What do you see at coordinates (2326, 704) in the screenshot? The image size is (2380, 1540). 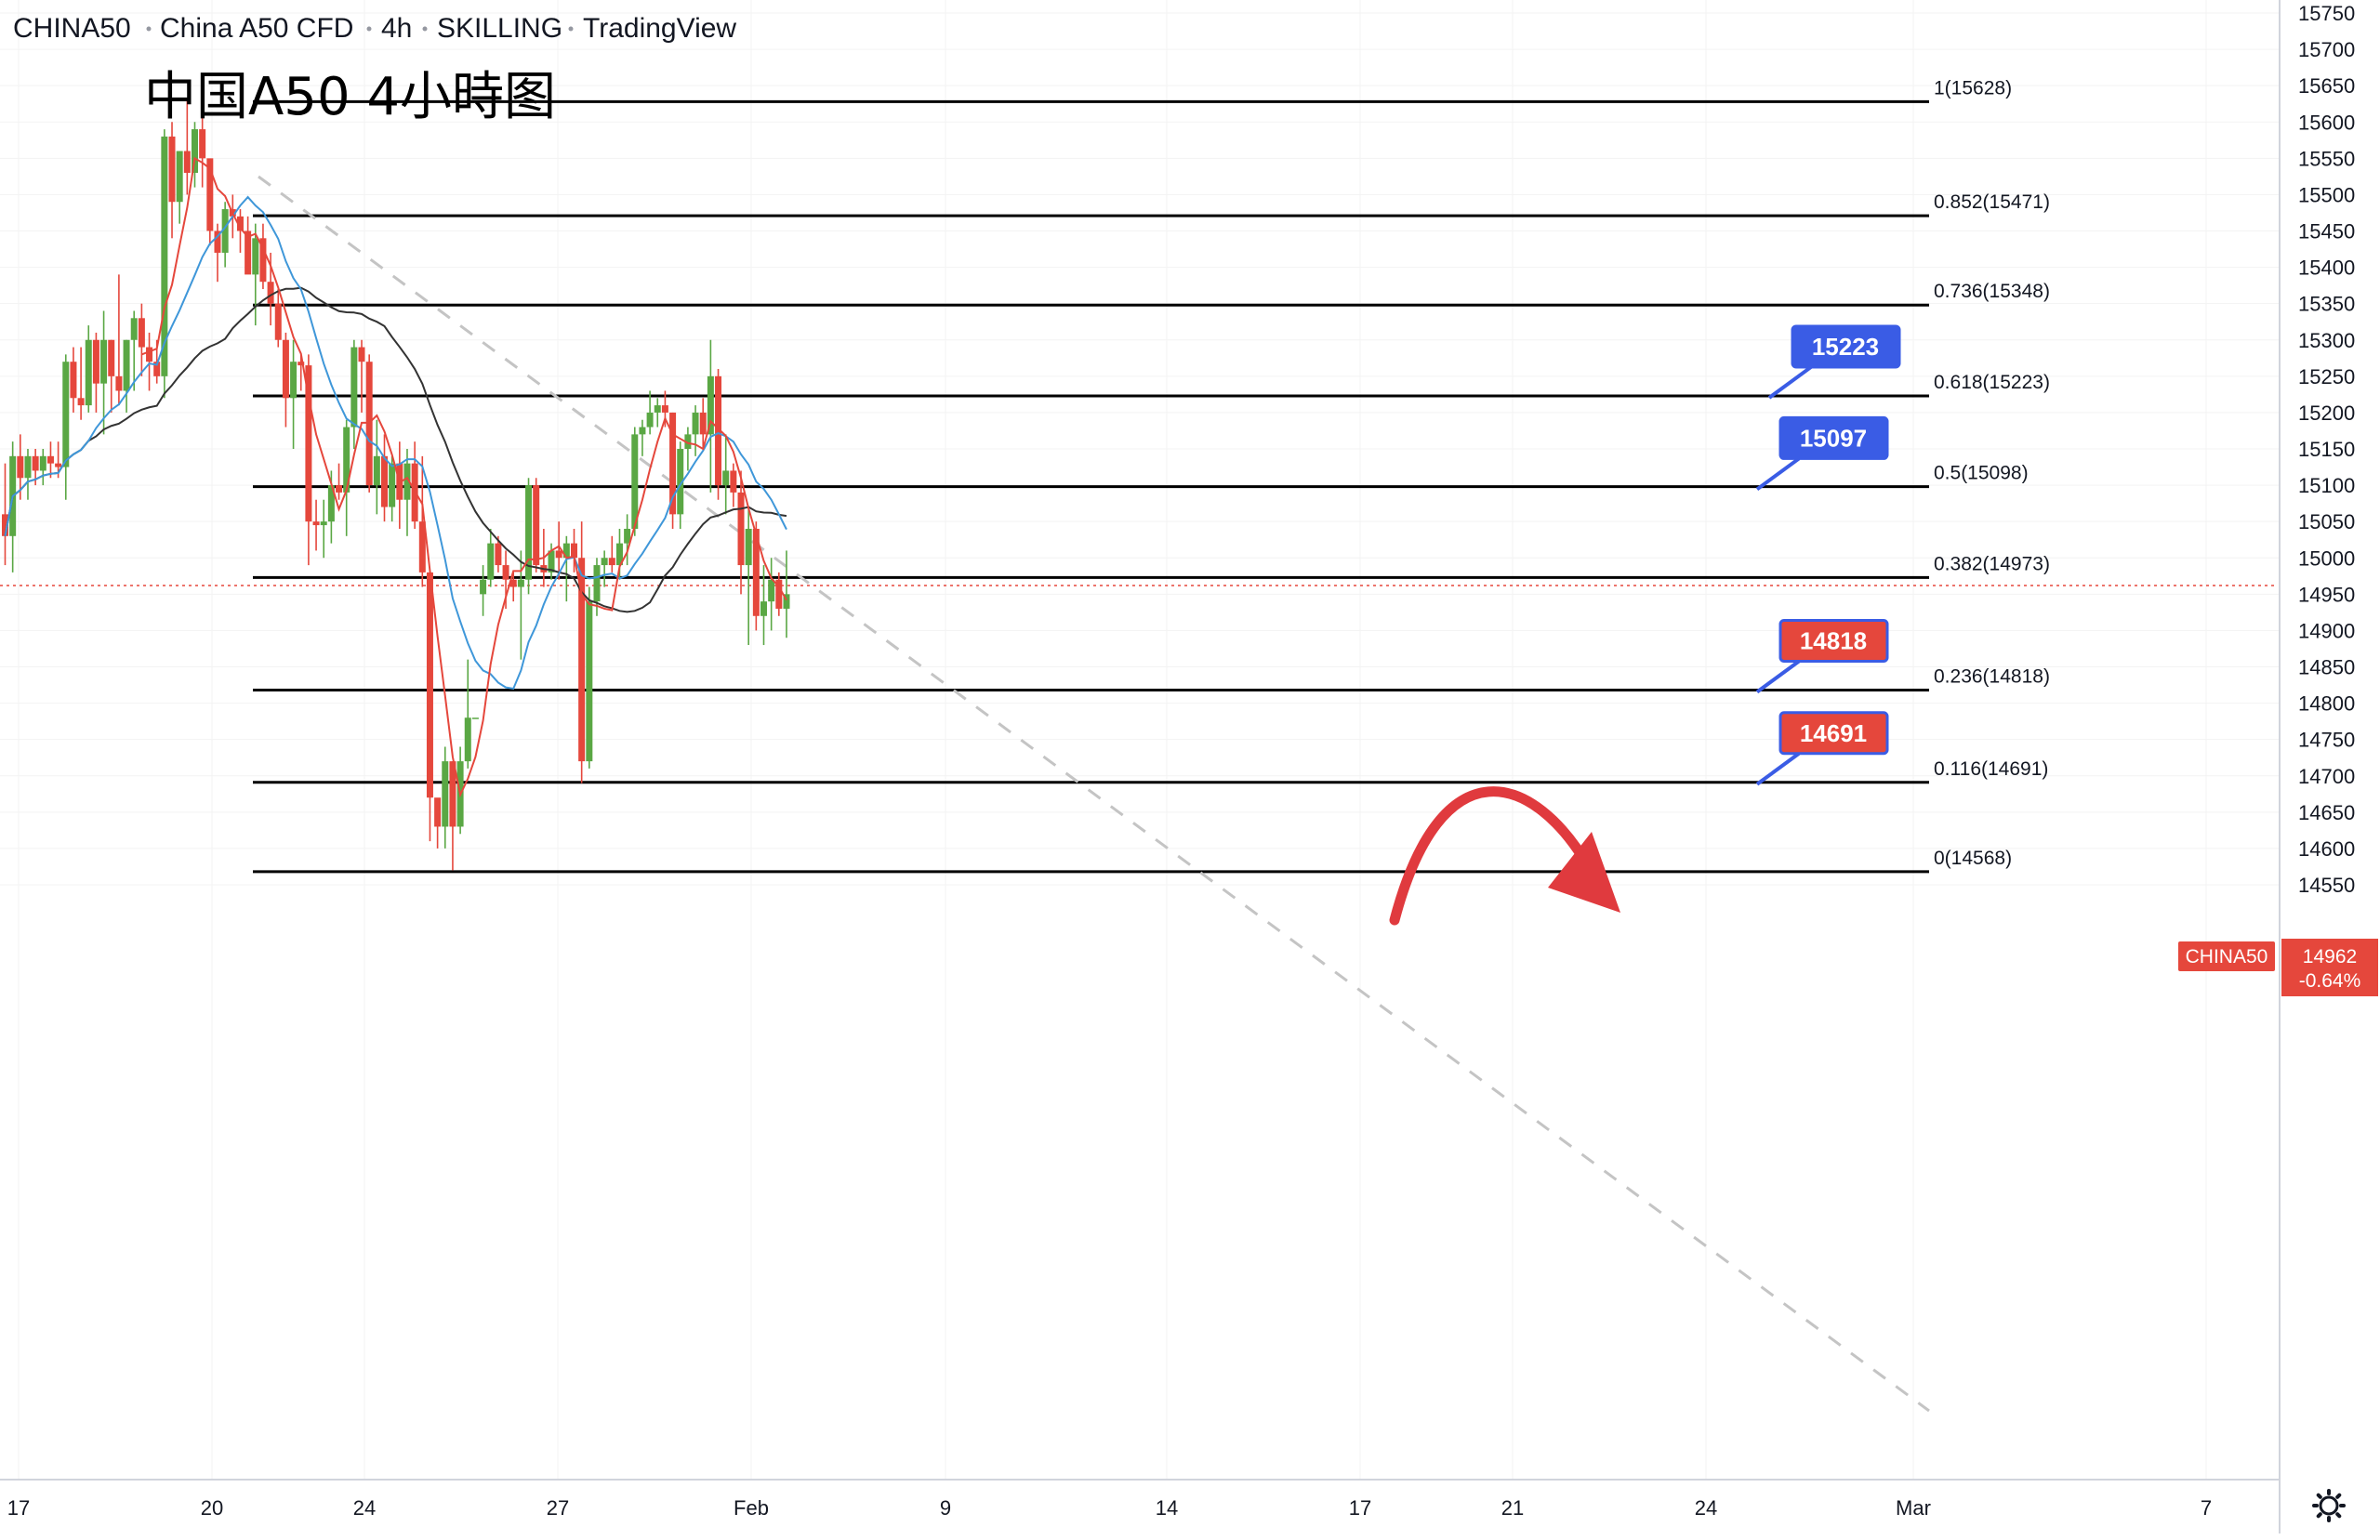 I see `y-tick-label: 14800` at bounding box center [2326, 704].